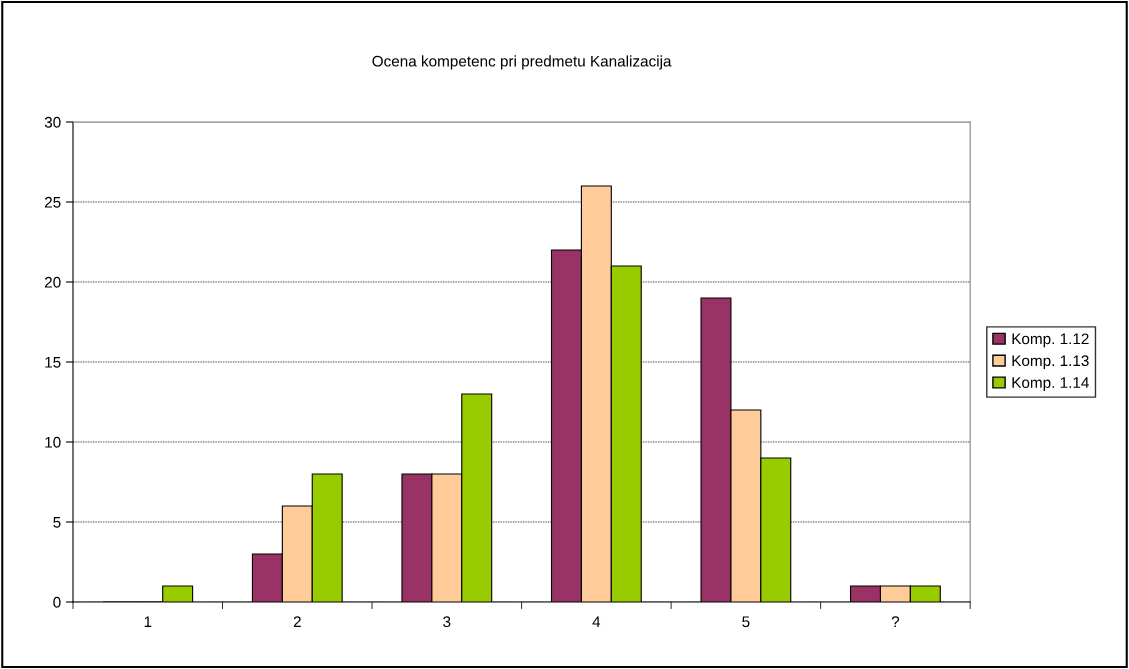  What do you see at coordinates (522, 62) in the screenshot?
I see `chart-title: Ocena kompetenc pri predmetu Kanalizacija` at bounding box center [522, 62].